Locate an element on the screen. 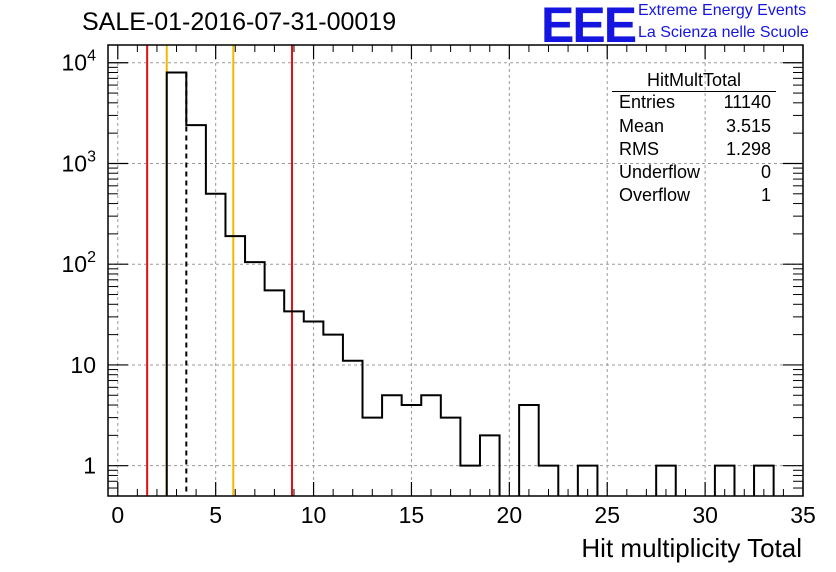 Image resolution: width=836 pixels, height=572 pixels. x-tick-label: 25 is located at coordinates (607, 515).